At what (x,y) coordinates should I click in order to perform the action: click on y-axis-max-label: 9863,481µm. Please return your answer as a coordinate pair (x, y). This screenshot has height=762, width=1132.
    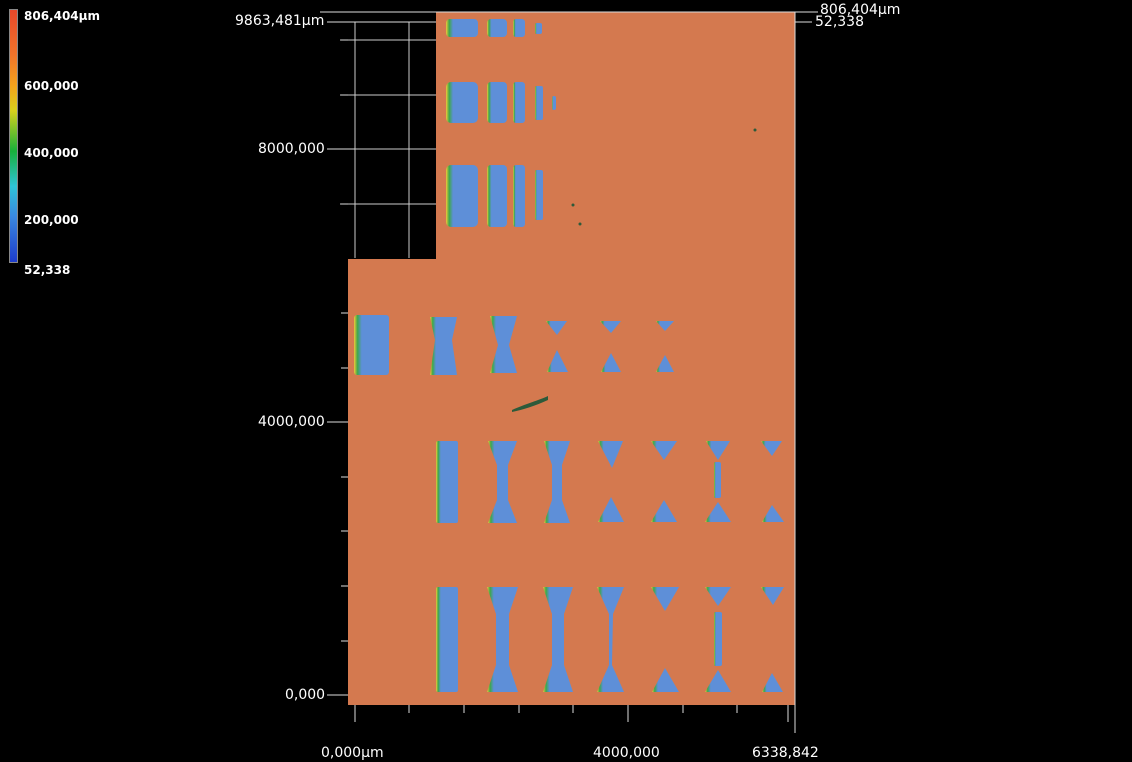
    Looking at the image, I should click on (280, 21).